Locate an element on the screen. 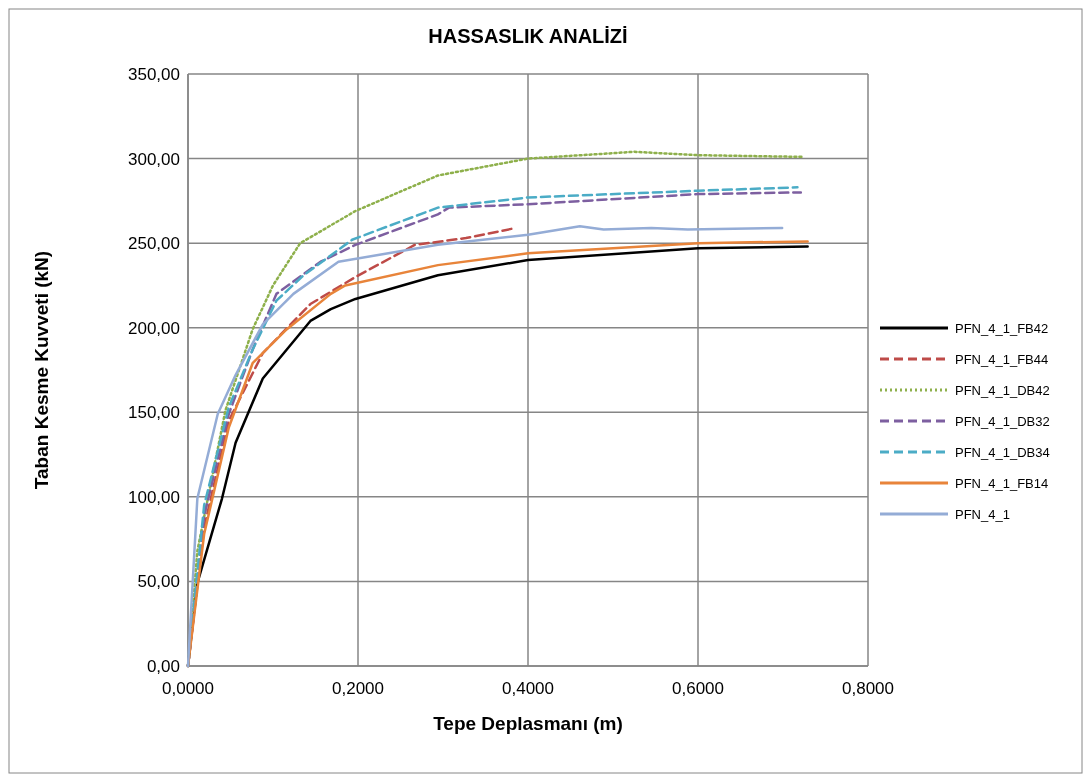  legend-label: PFN_4_1_DB34 is located at coordinates (1002, 452).